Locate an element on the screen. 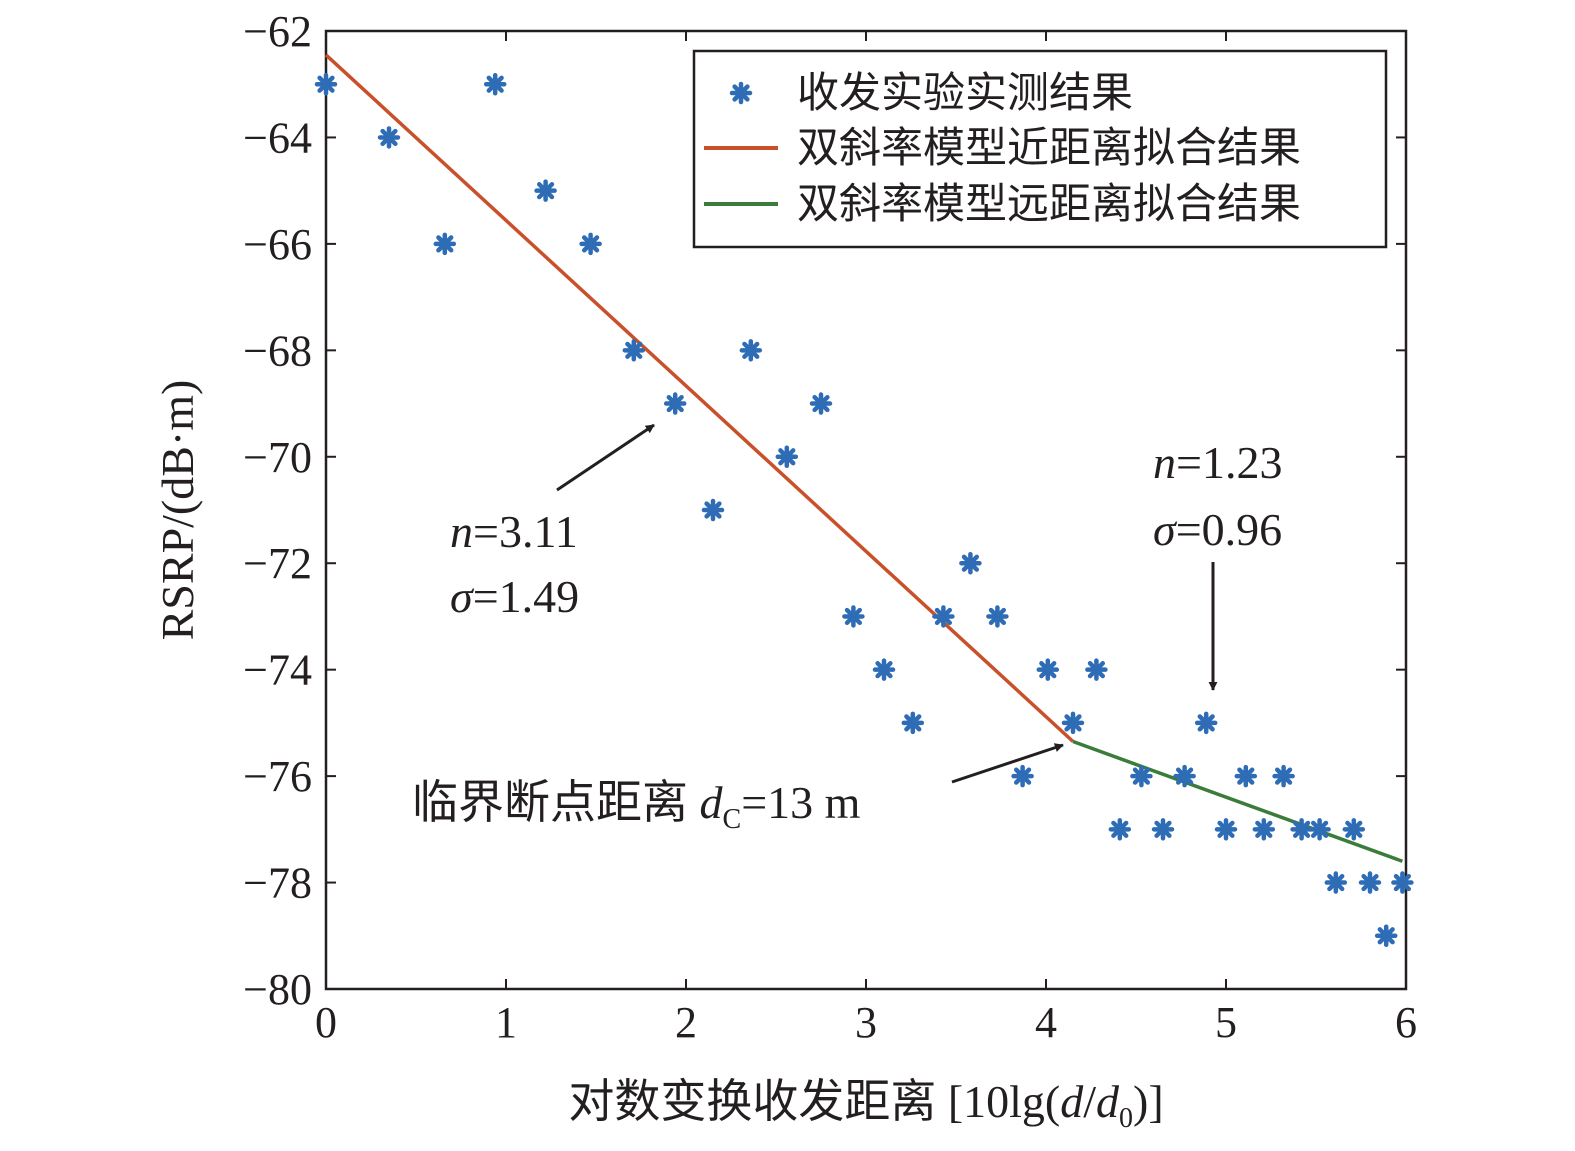 This screenshot has height=1151, width=1575. annotation-near: n=3.11 σ=1.49 is located at coordinates (552, 522).